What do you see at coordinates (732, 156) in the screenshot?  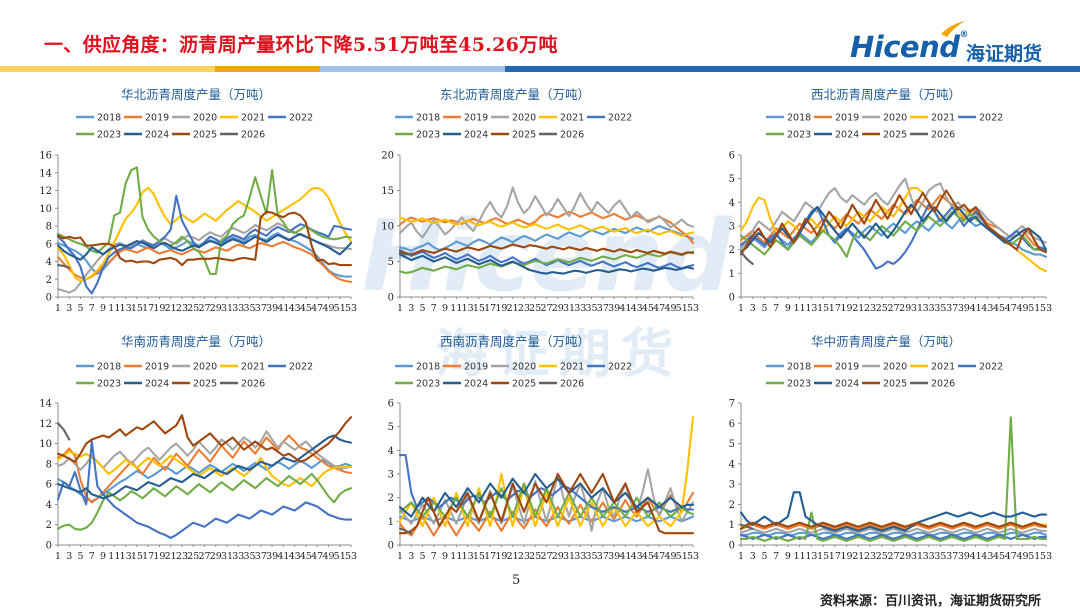 I see `y-tick-label: 6` at bounding box center [732, 156].